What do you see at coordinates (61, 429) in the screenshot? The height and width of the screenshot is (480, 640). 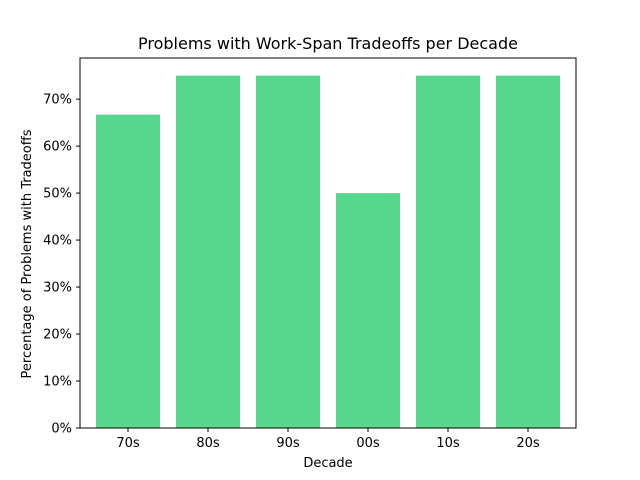 I see `y-tick-label: 0%` at bounding box center [61, 429].